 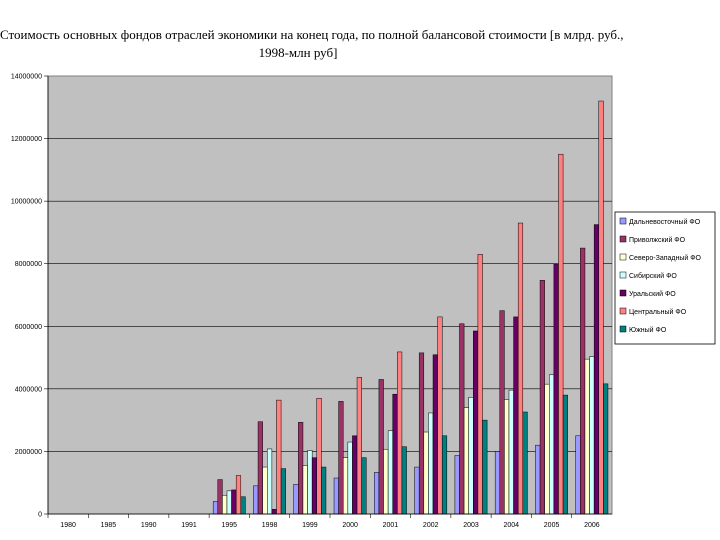 I want to click on y-tick-label: 8000000, so click(x=28, y=264).